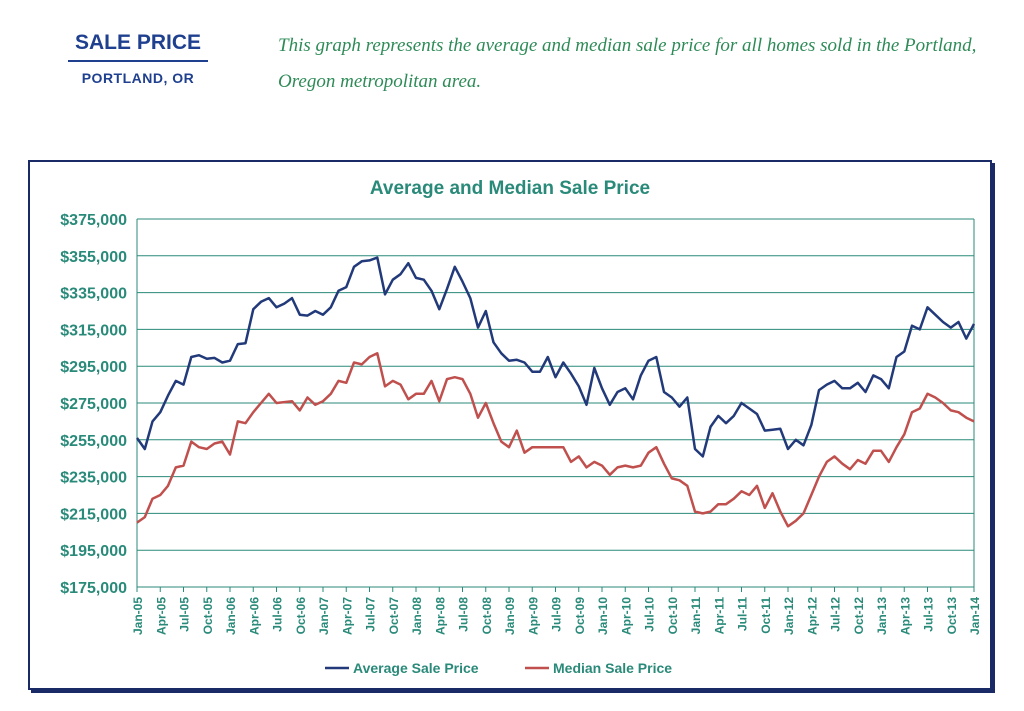  I want to click on x-tick-label: Apr-13, so click(905, 616).